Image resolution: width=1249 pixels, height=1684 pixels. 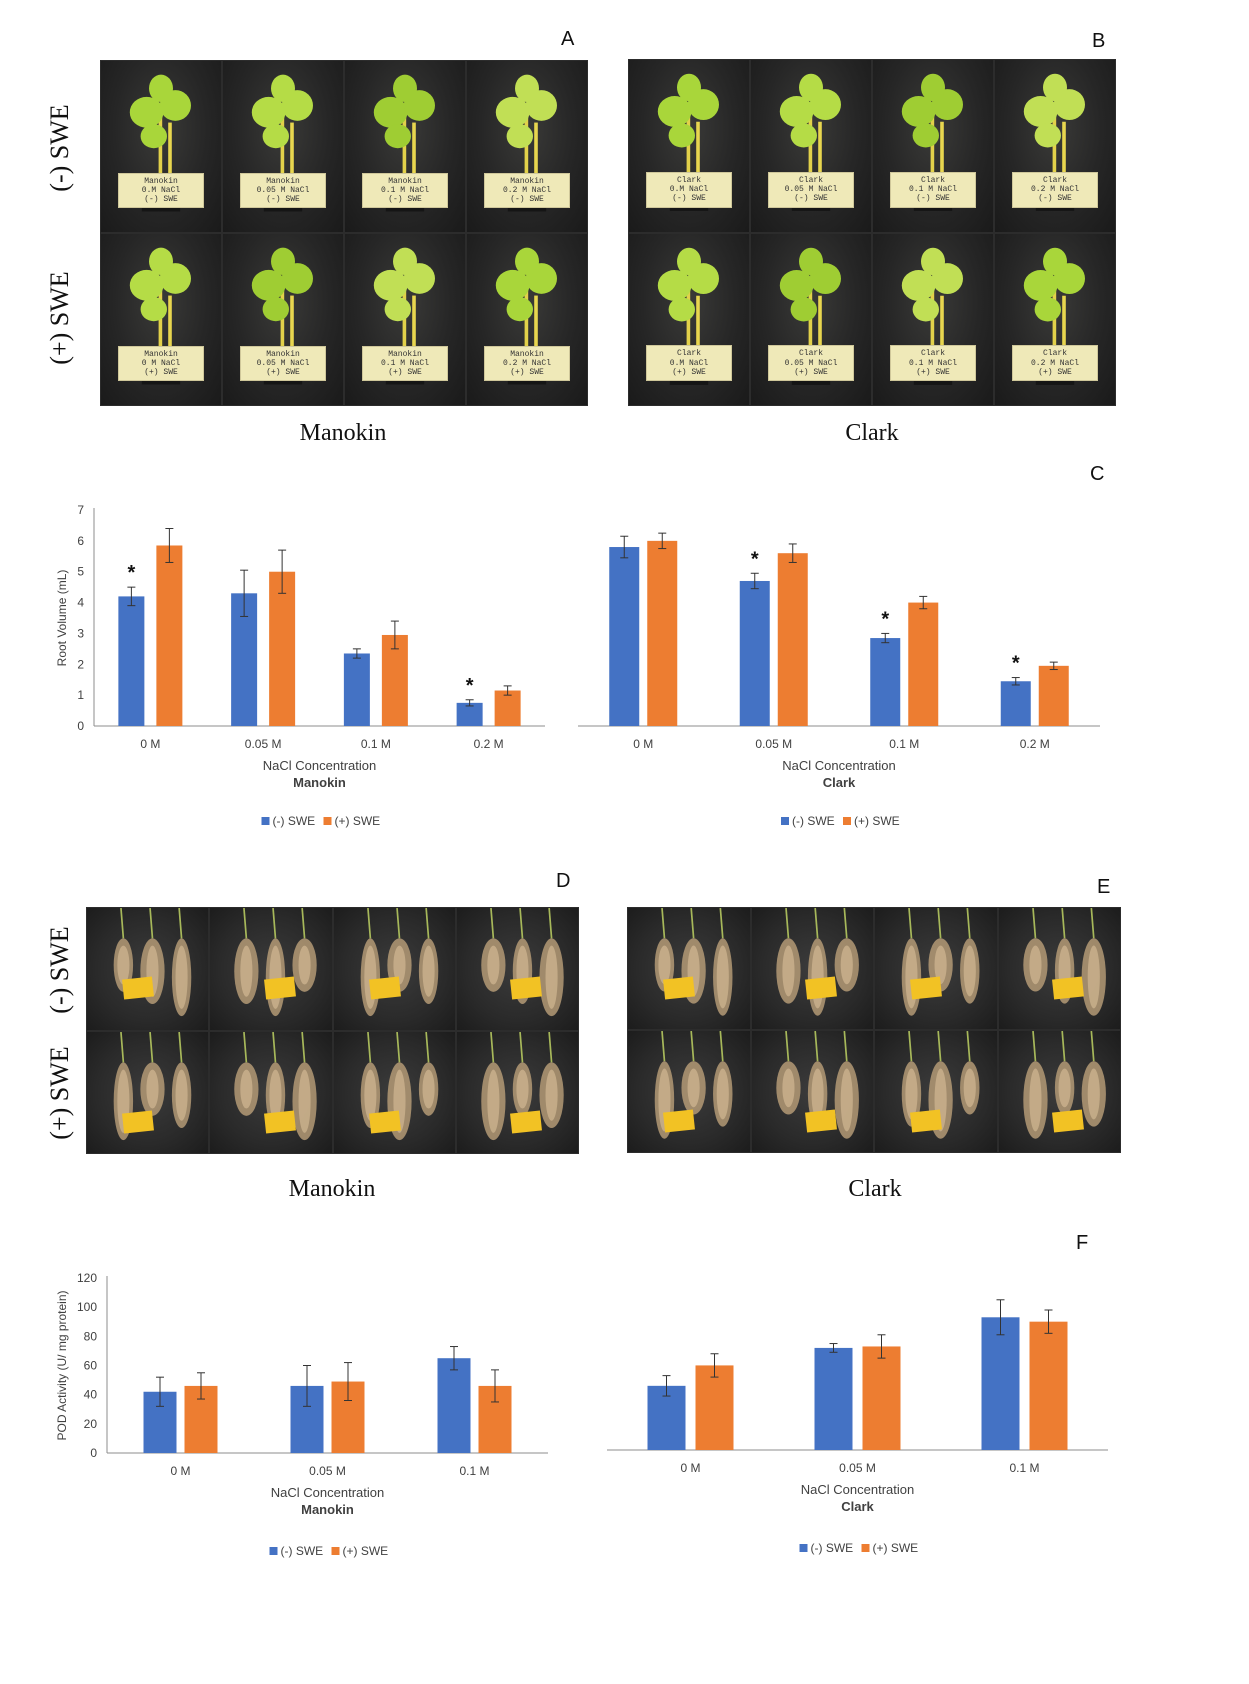 What do you see at coordinates (527, 319) in the screenshot?
I see `plant-photo-cell: Manokin 0.2 M NaCl (+) SWE` at bounding box center [527, 319].